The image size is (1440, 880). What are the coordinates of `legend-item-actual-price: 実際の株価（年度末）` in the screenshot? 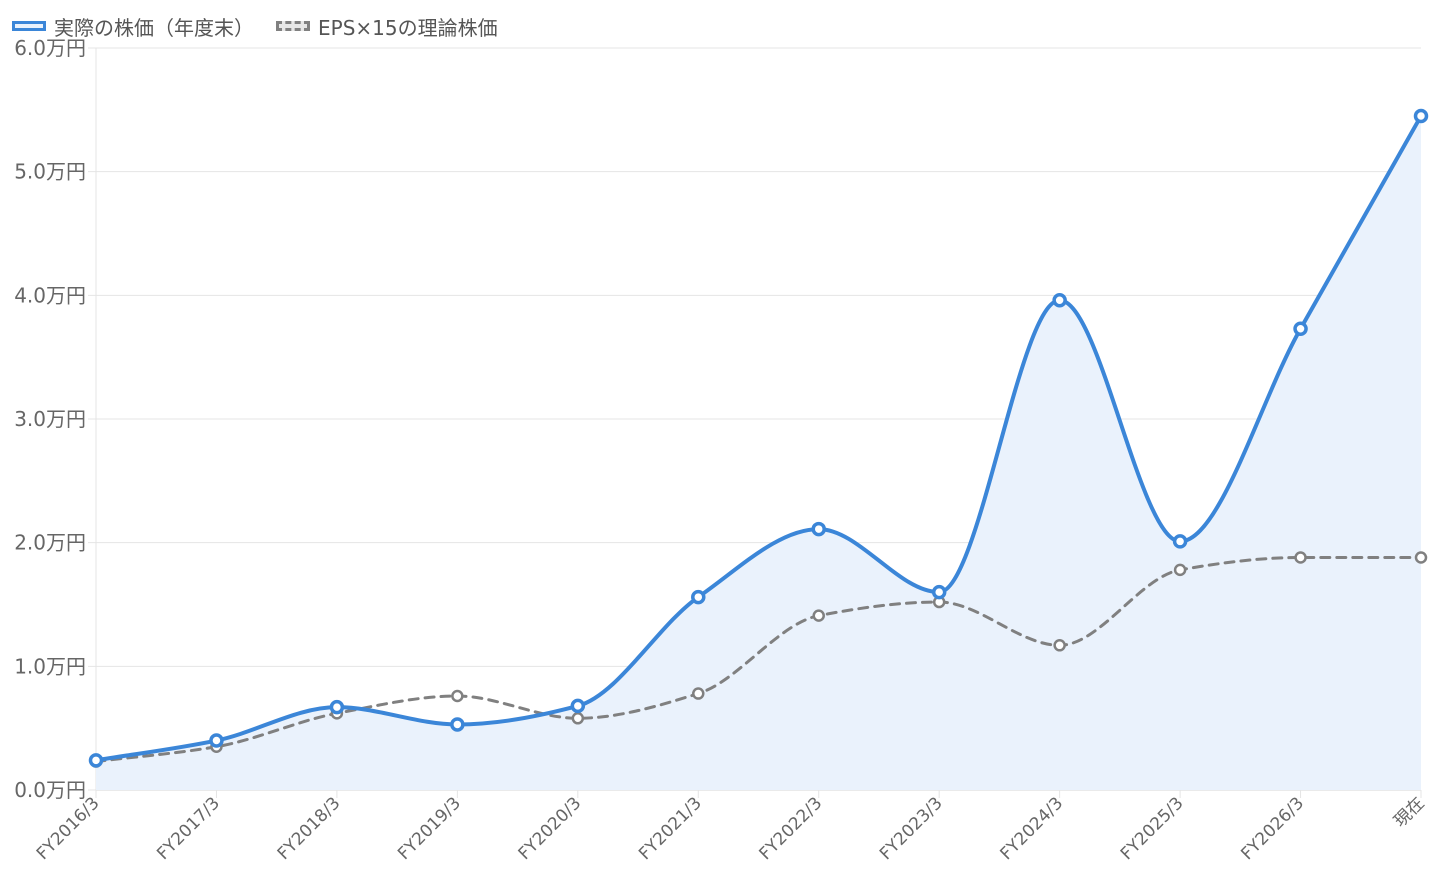 It's located at (133, 26).